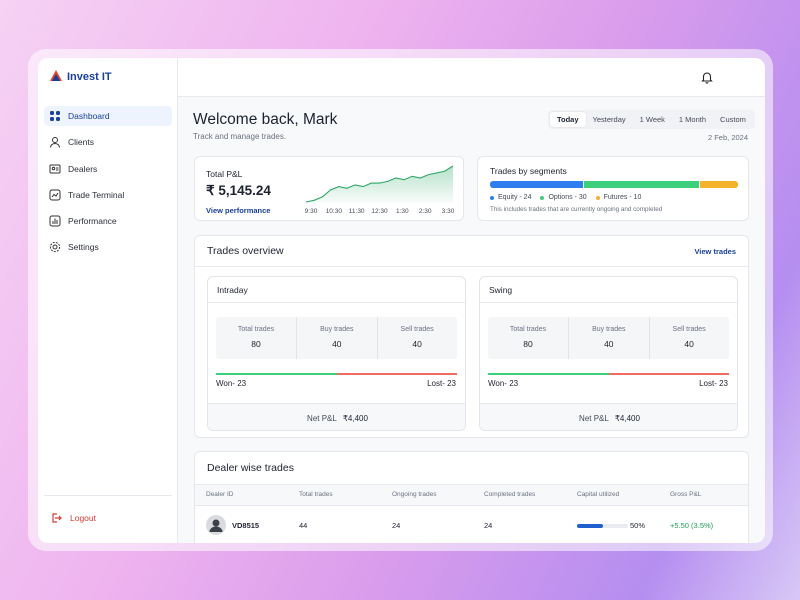  What do you see at coordinates (686, 494) in the screenshot?
I see `column-header: Gross P&L` at bounding box center [686, 494].